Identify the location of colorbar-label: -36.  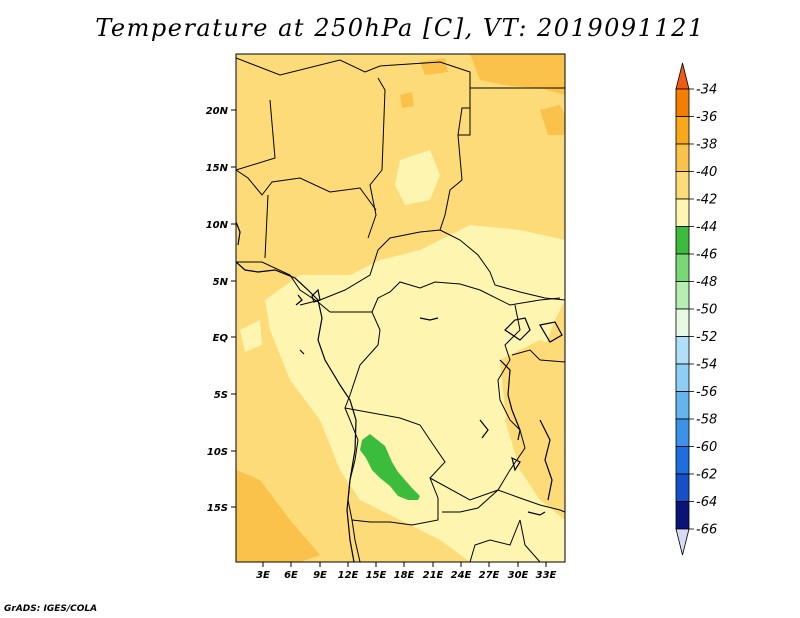
(706, 117).